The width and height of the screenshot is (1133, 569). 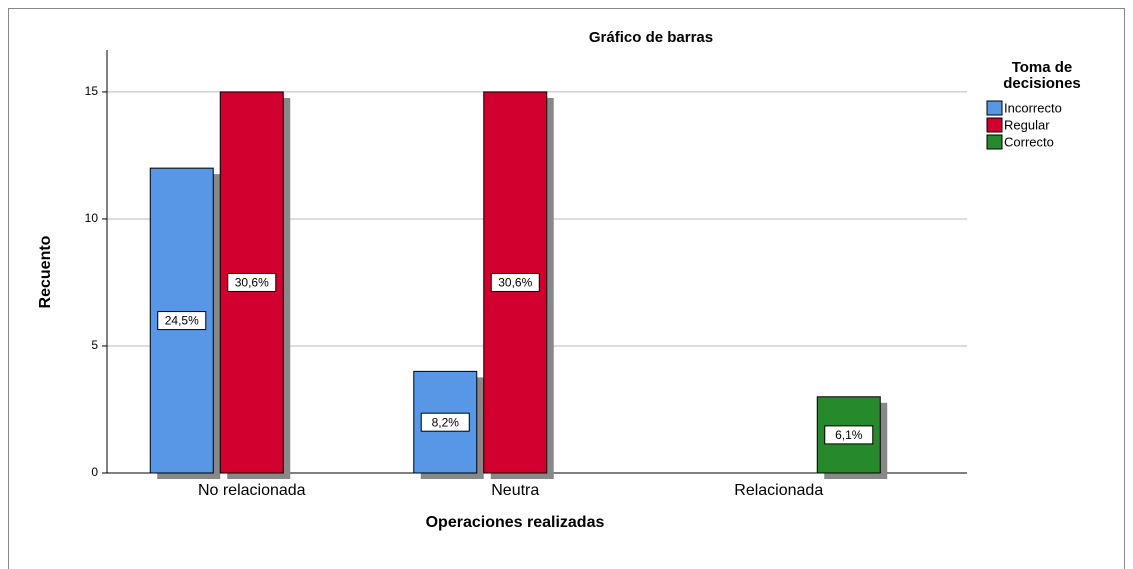 I want to click on legend-title: Toma de, so click(x=1042, y=67).